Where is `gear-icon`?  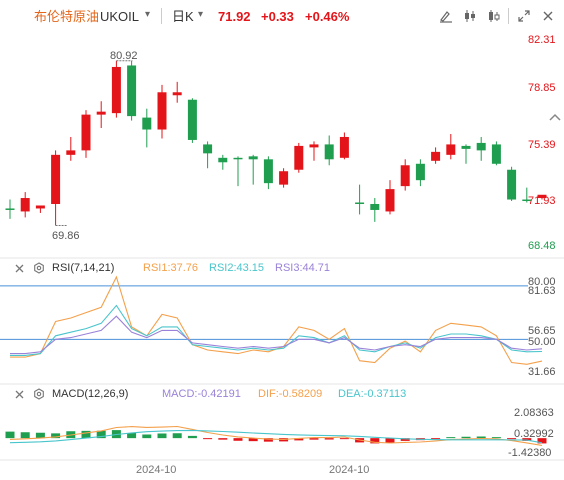
gear-icon is located at coordinates (39, 268).